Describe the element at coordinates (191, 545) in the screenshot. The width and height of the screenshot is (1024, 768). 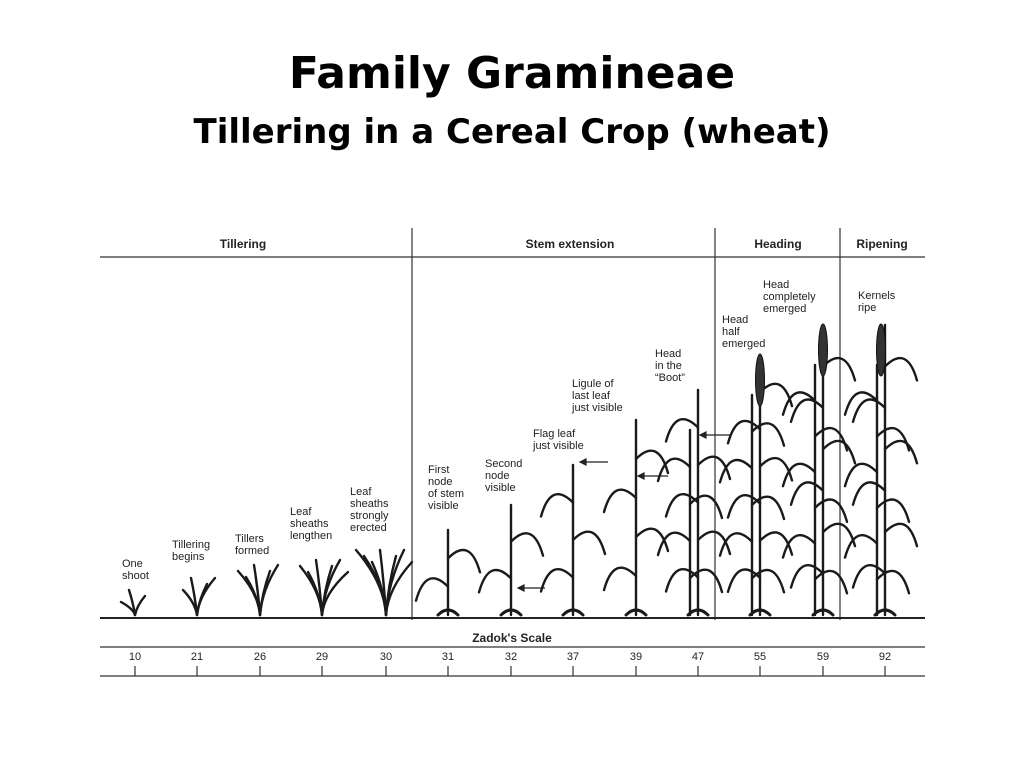
I see `stage-label: Tillering` at that location.